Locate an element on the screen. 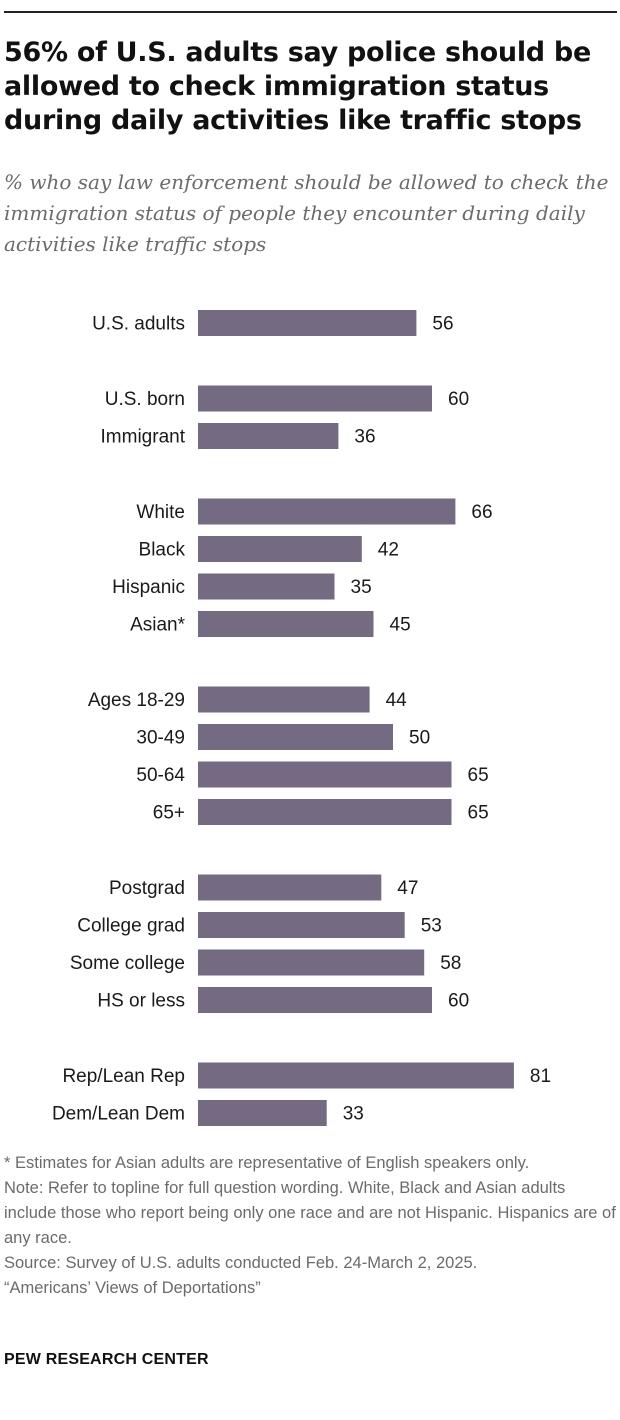  value-label-black: 42 is located at coordinates (388, 550).